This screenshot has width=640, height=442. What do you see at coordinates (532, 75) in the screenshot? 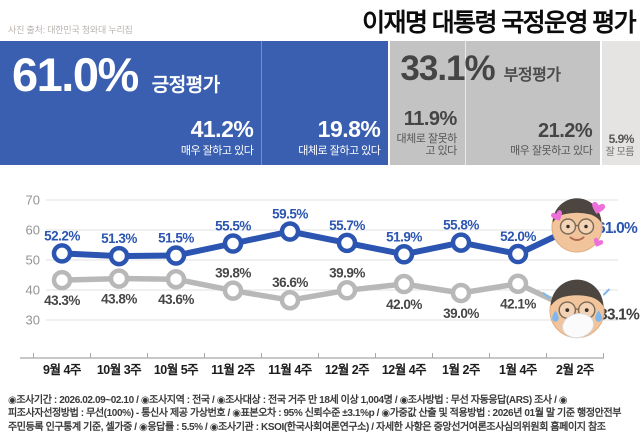
I see `negative-label: 부정평가` at bounding box center [532, 75].